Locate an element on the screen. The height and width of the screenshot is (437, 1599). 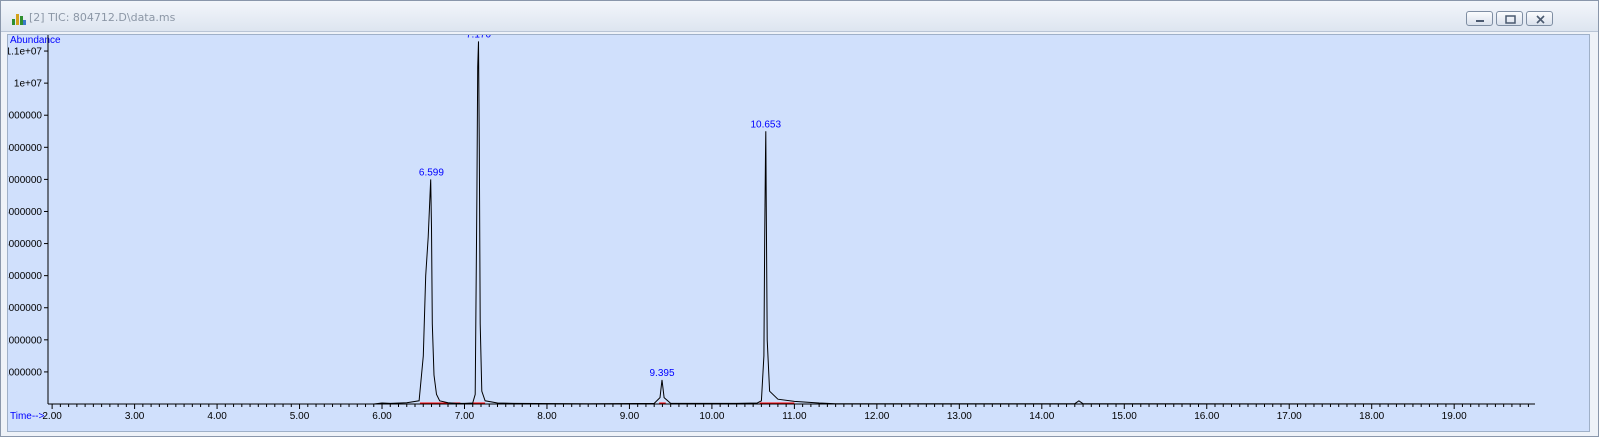
x-tick-label: 10.00 is located at coordinates (711, 416).